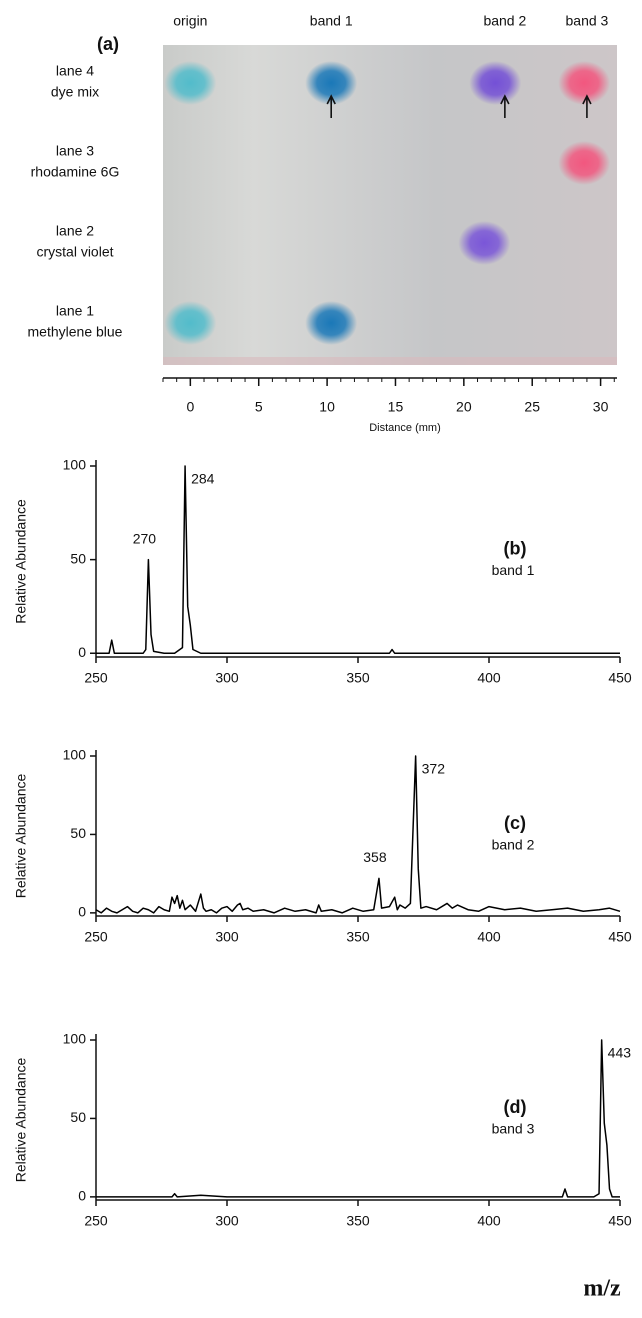 This screenshot has width=642, height=1318. I want to click on band-label: origin, so click(190, 21).